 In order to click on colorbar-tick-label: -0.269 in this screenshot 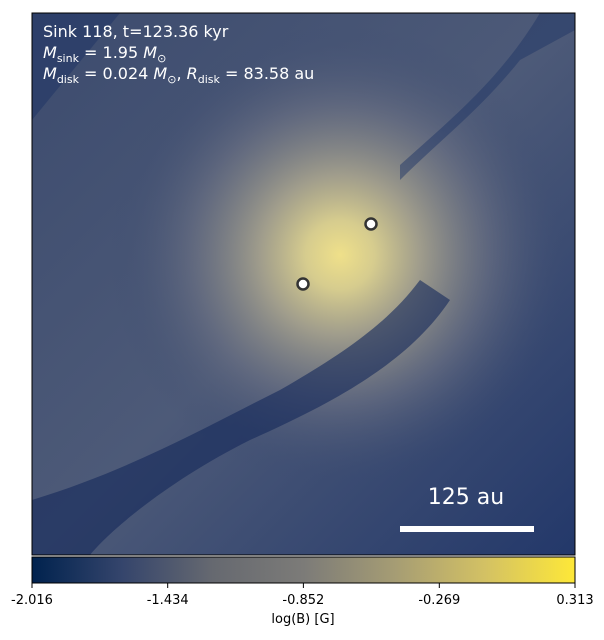, I will do `click(439, 600)`.